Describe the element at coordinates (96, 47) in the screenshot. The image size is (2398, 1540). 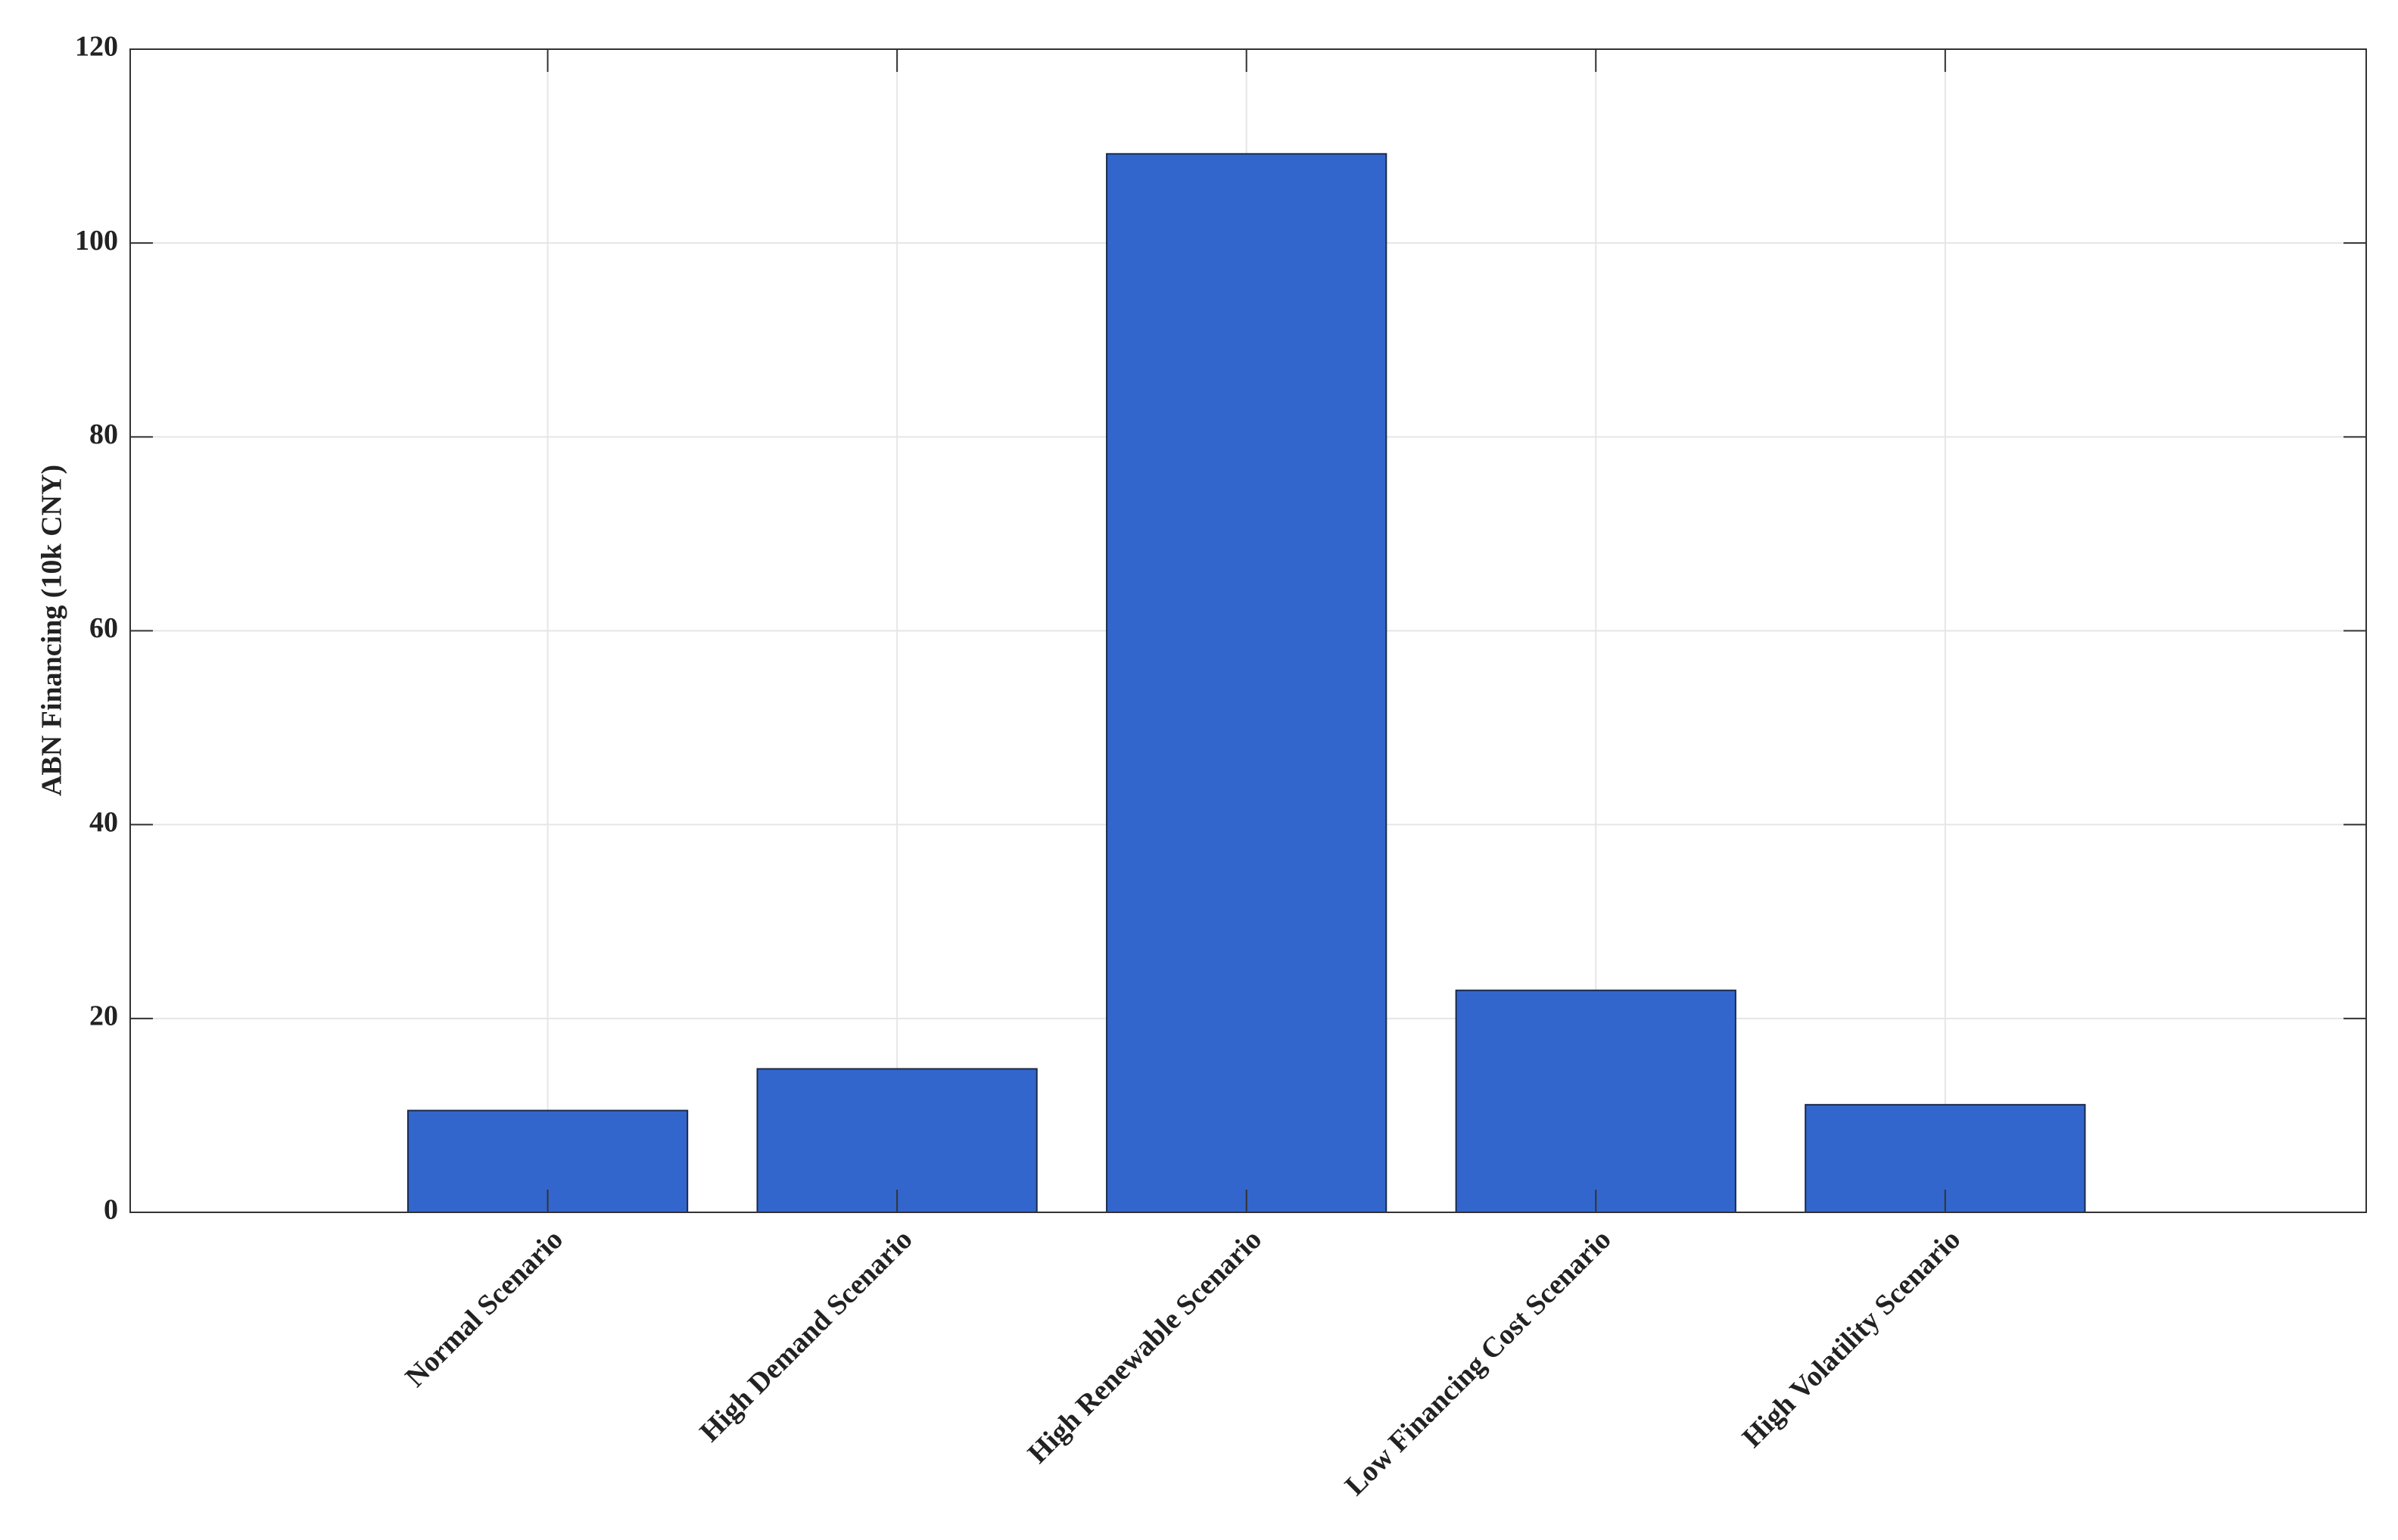
I see `y-tick-label: 120` at that location.